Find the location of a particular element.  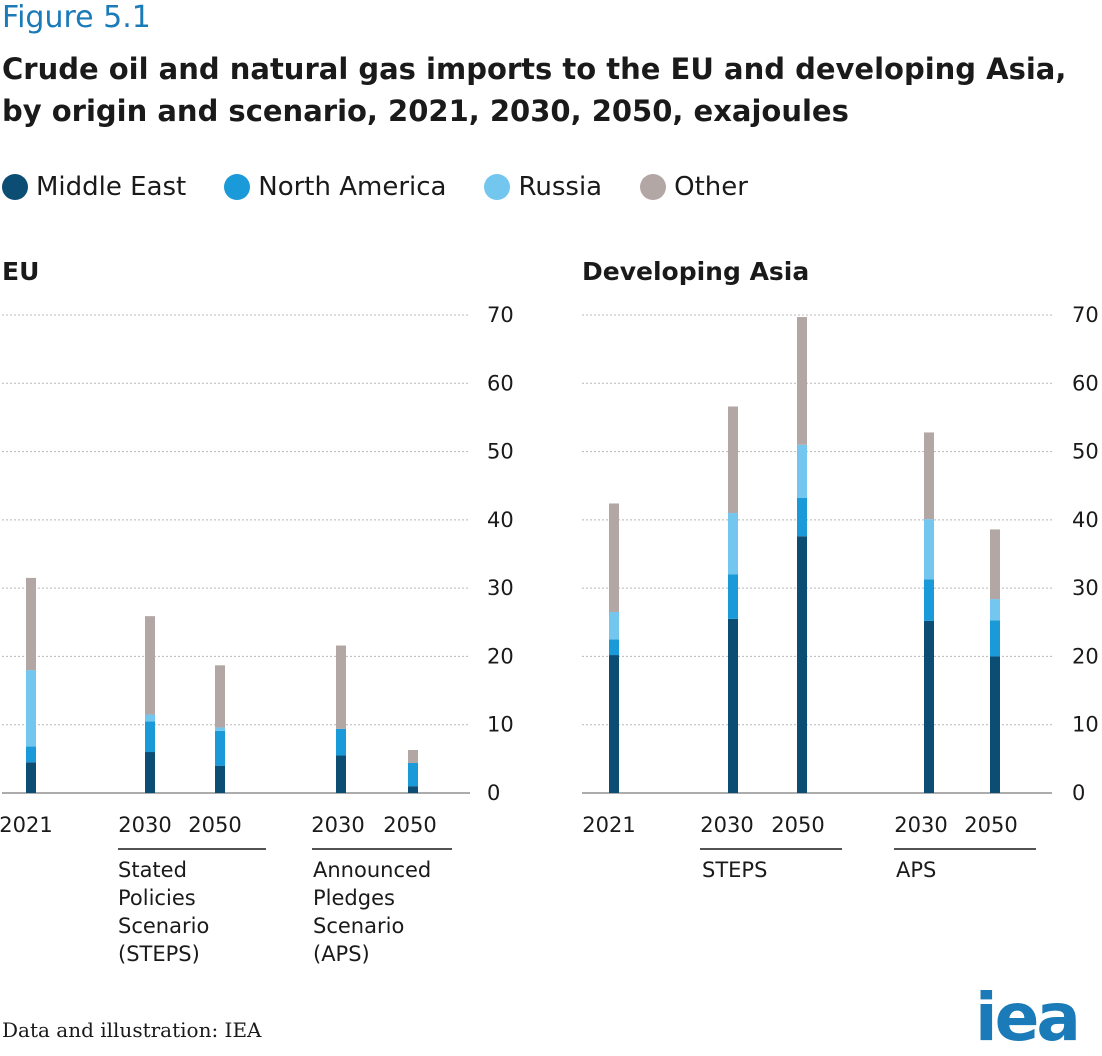

legend-swatch-north-america is located at coordinates (237, 187).